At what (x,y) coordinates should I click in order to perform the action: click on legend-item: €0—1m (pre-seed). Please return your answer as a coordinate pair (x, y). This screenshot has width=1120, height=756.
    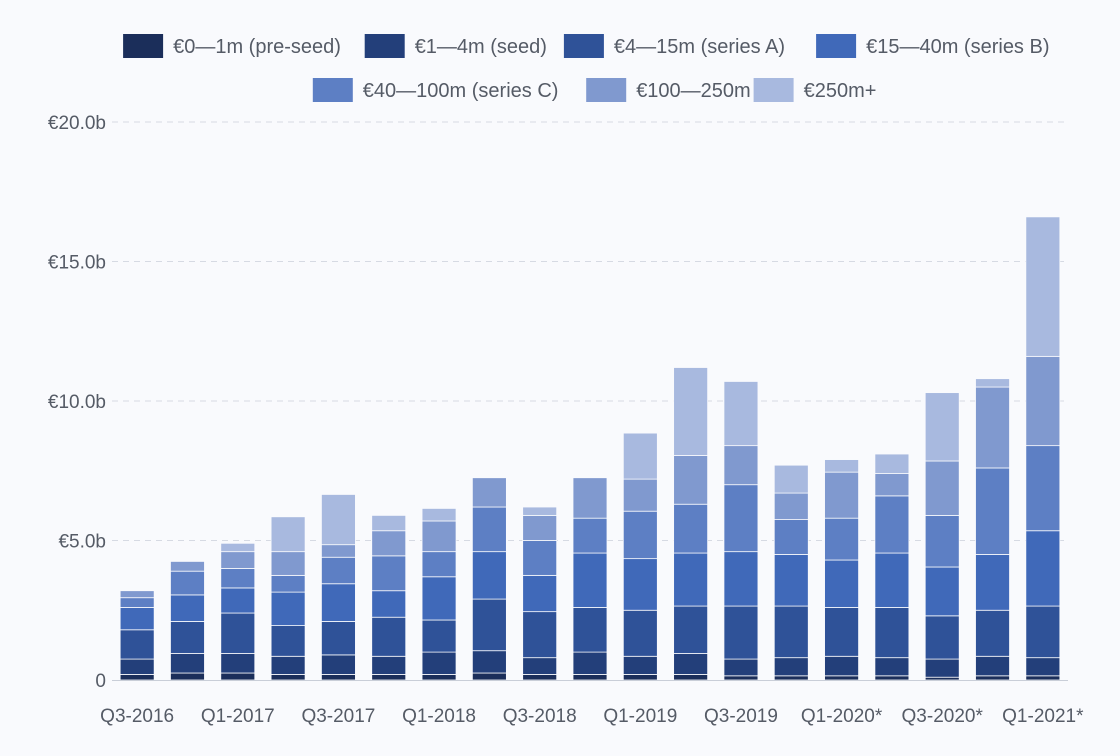
    Looking at the image, I should click on (232, 46).